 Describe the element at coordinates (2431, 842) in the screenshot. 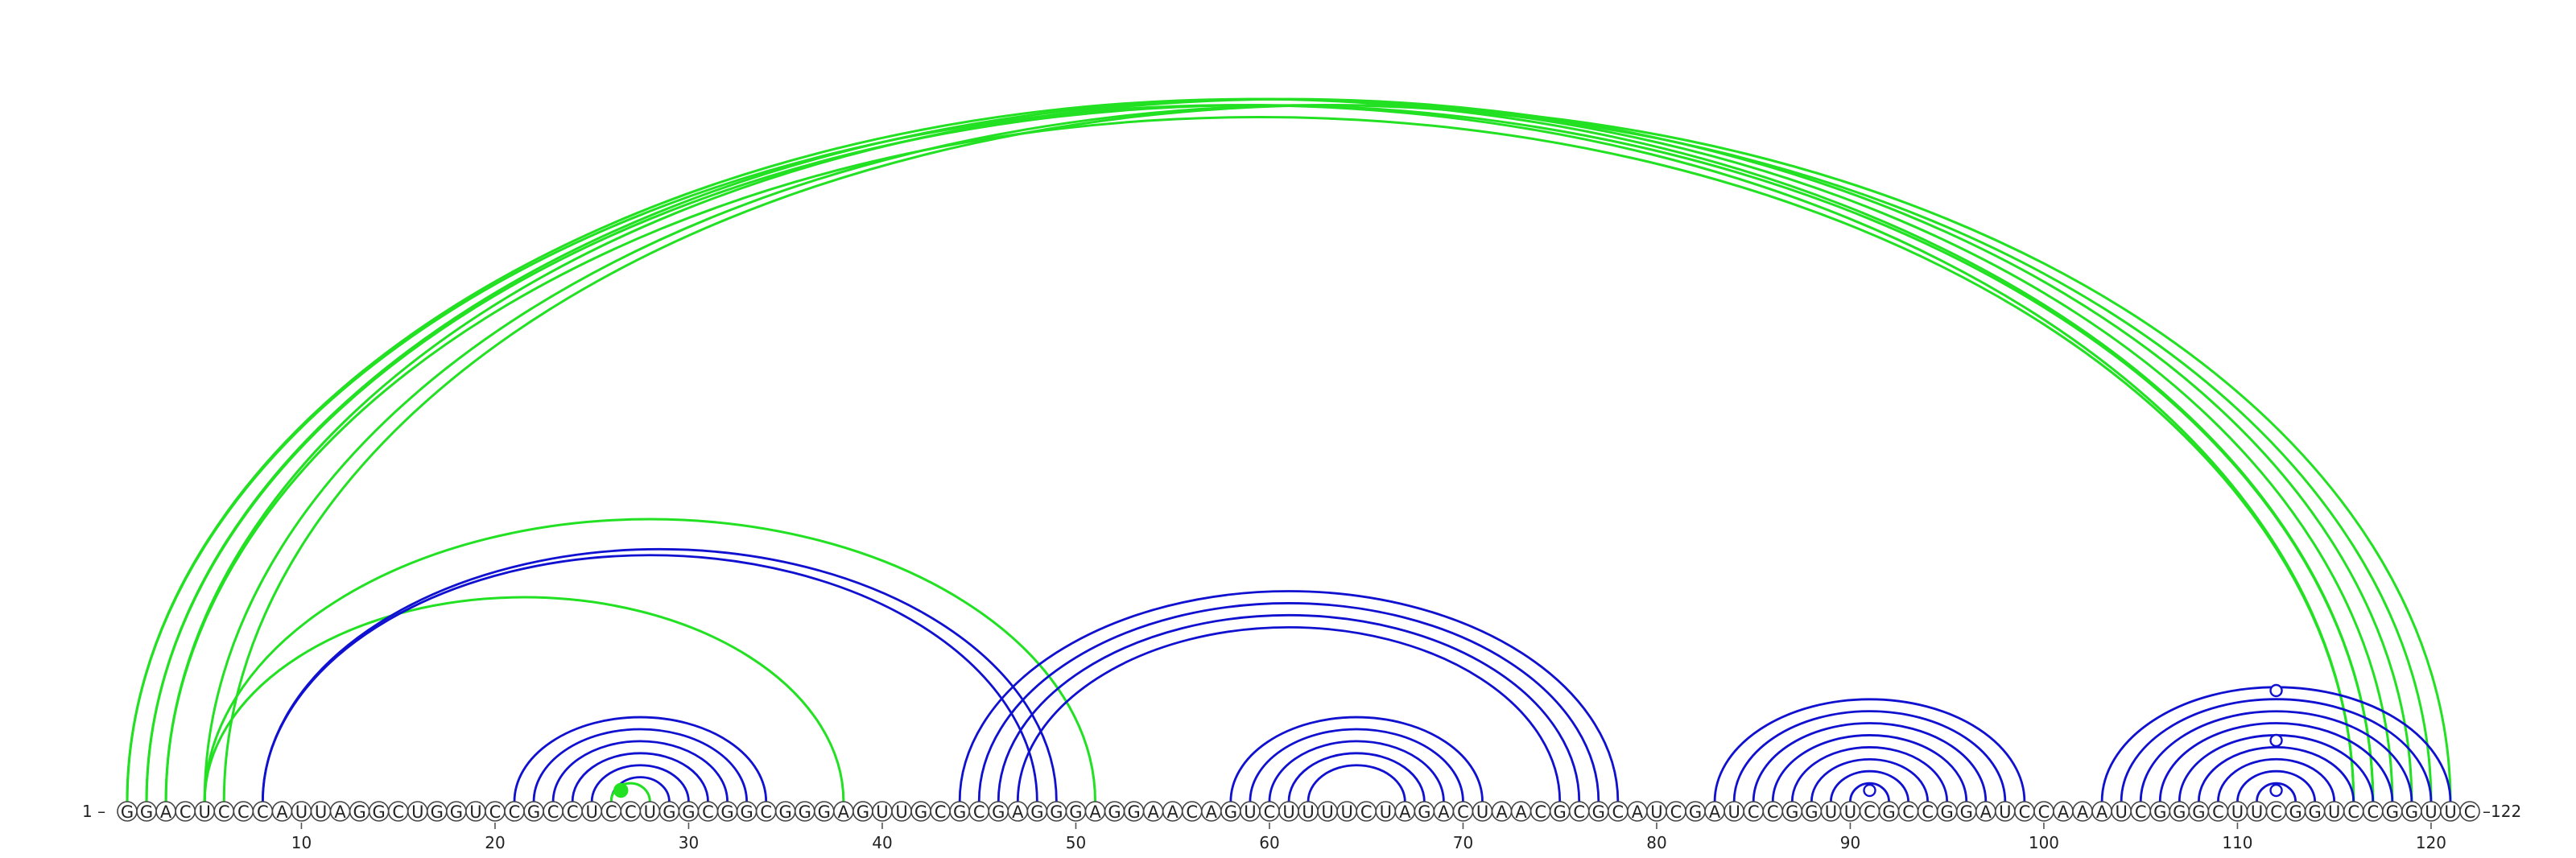

I see `tick-label: 120` at that location.